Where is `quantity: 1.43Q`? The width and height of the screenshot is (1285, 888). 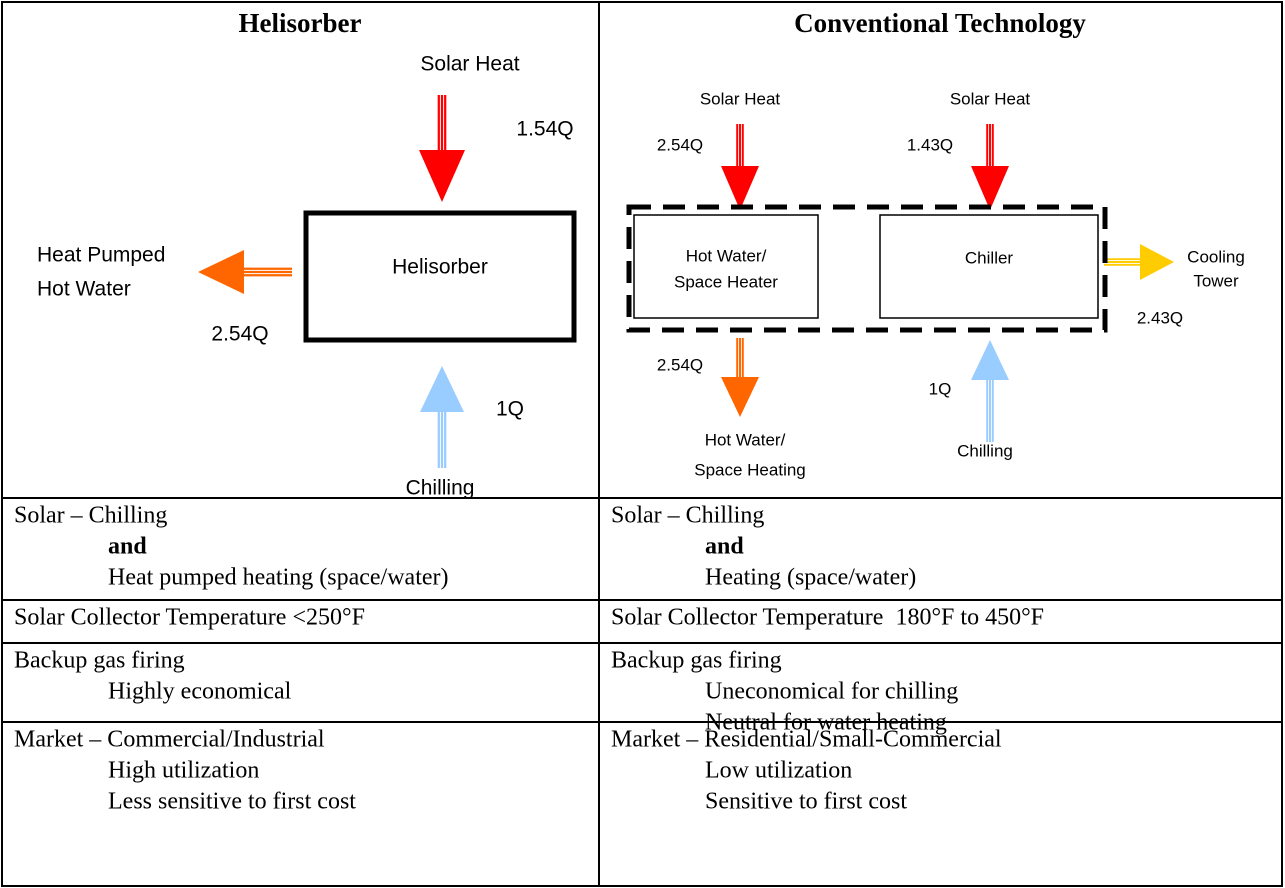
quantity: 1.43Q is located at coordinates (930, 144).